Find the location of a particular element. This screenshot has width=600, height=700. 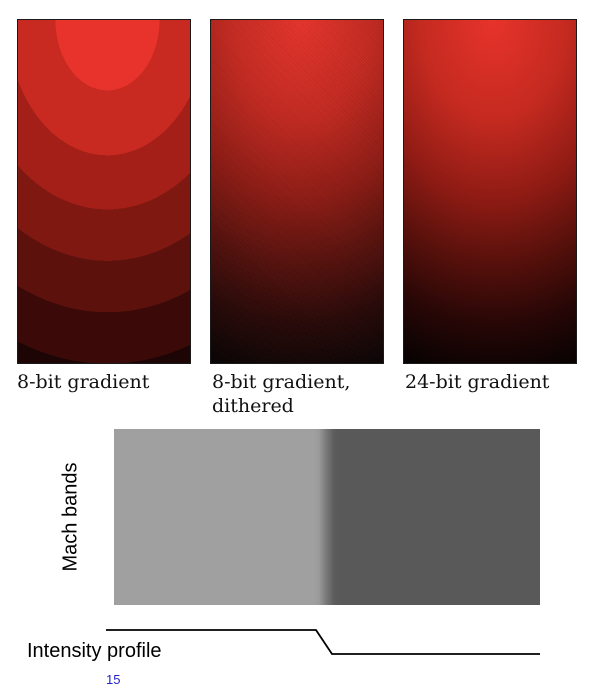

caption-8bit-gradient: 8-bit gradient is located at coordinates (83, 382).